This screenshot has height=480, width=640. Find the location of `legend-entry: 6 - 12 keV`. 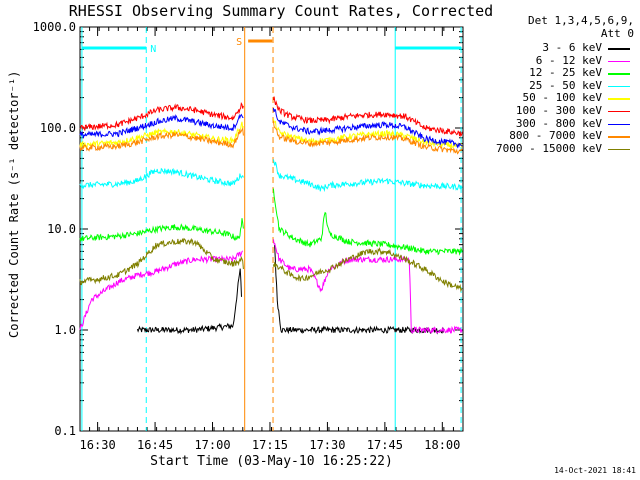

legend-entry: 6 - 12 keV is located at coordinates (566, 60).